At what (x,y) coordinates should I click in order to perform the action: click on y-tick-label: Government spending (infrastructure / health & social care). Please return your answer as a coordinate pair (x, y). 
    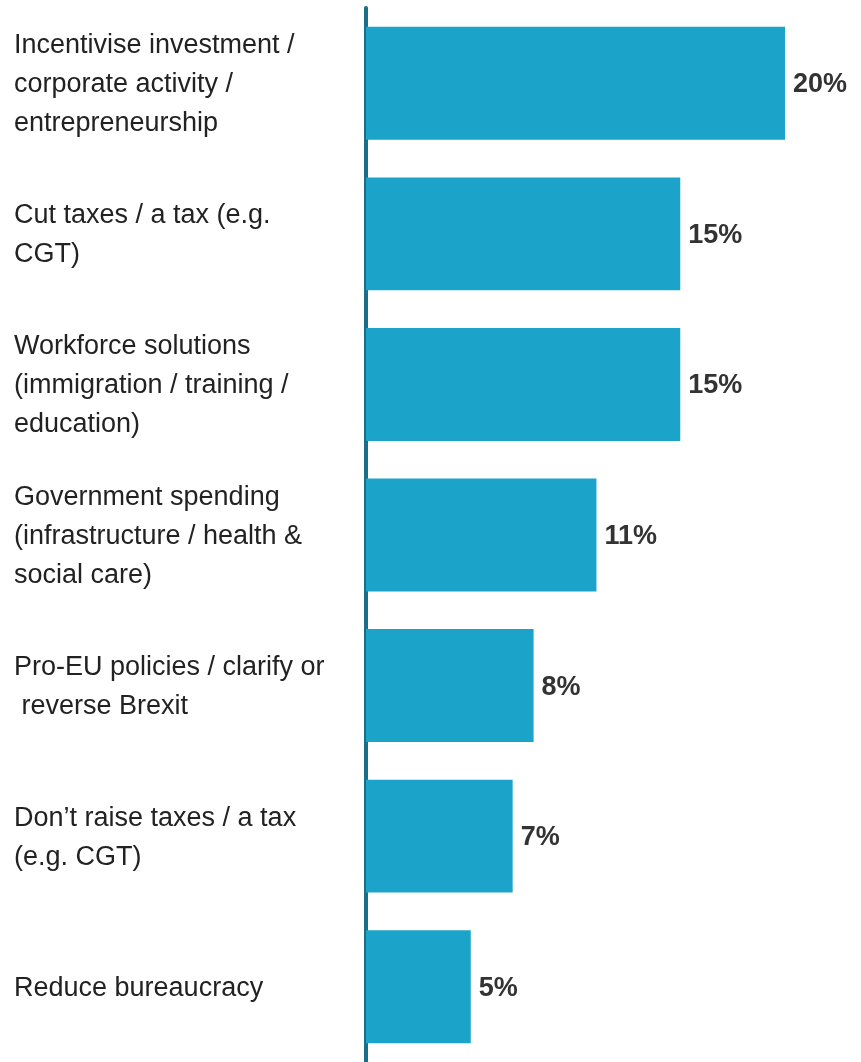
    Looking at the image, I should click on (162, 535).